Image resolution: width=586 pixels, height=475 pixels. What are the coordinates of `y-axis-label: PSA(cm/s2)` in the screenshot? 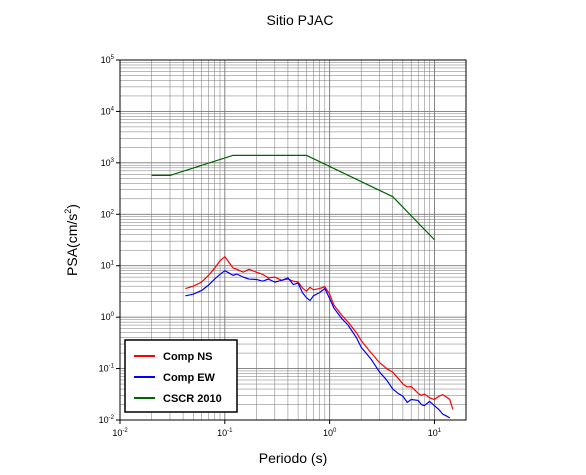 It's located at (71, 240).